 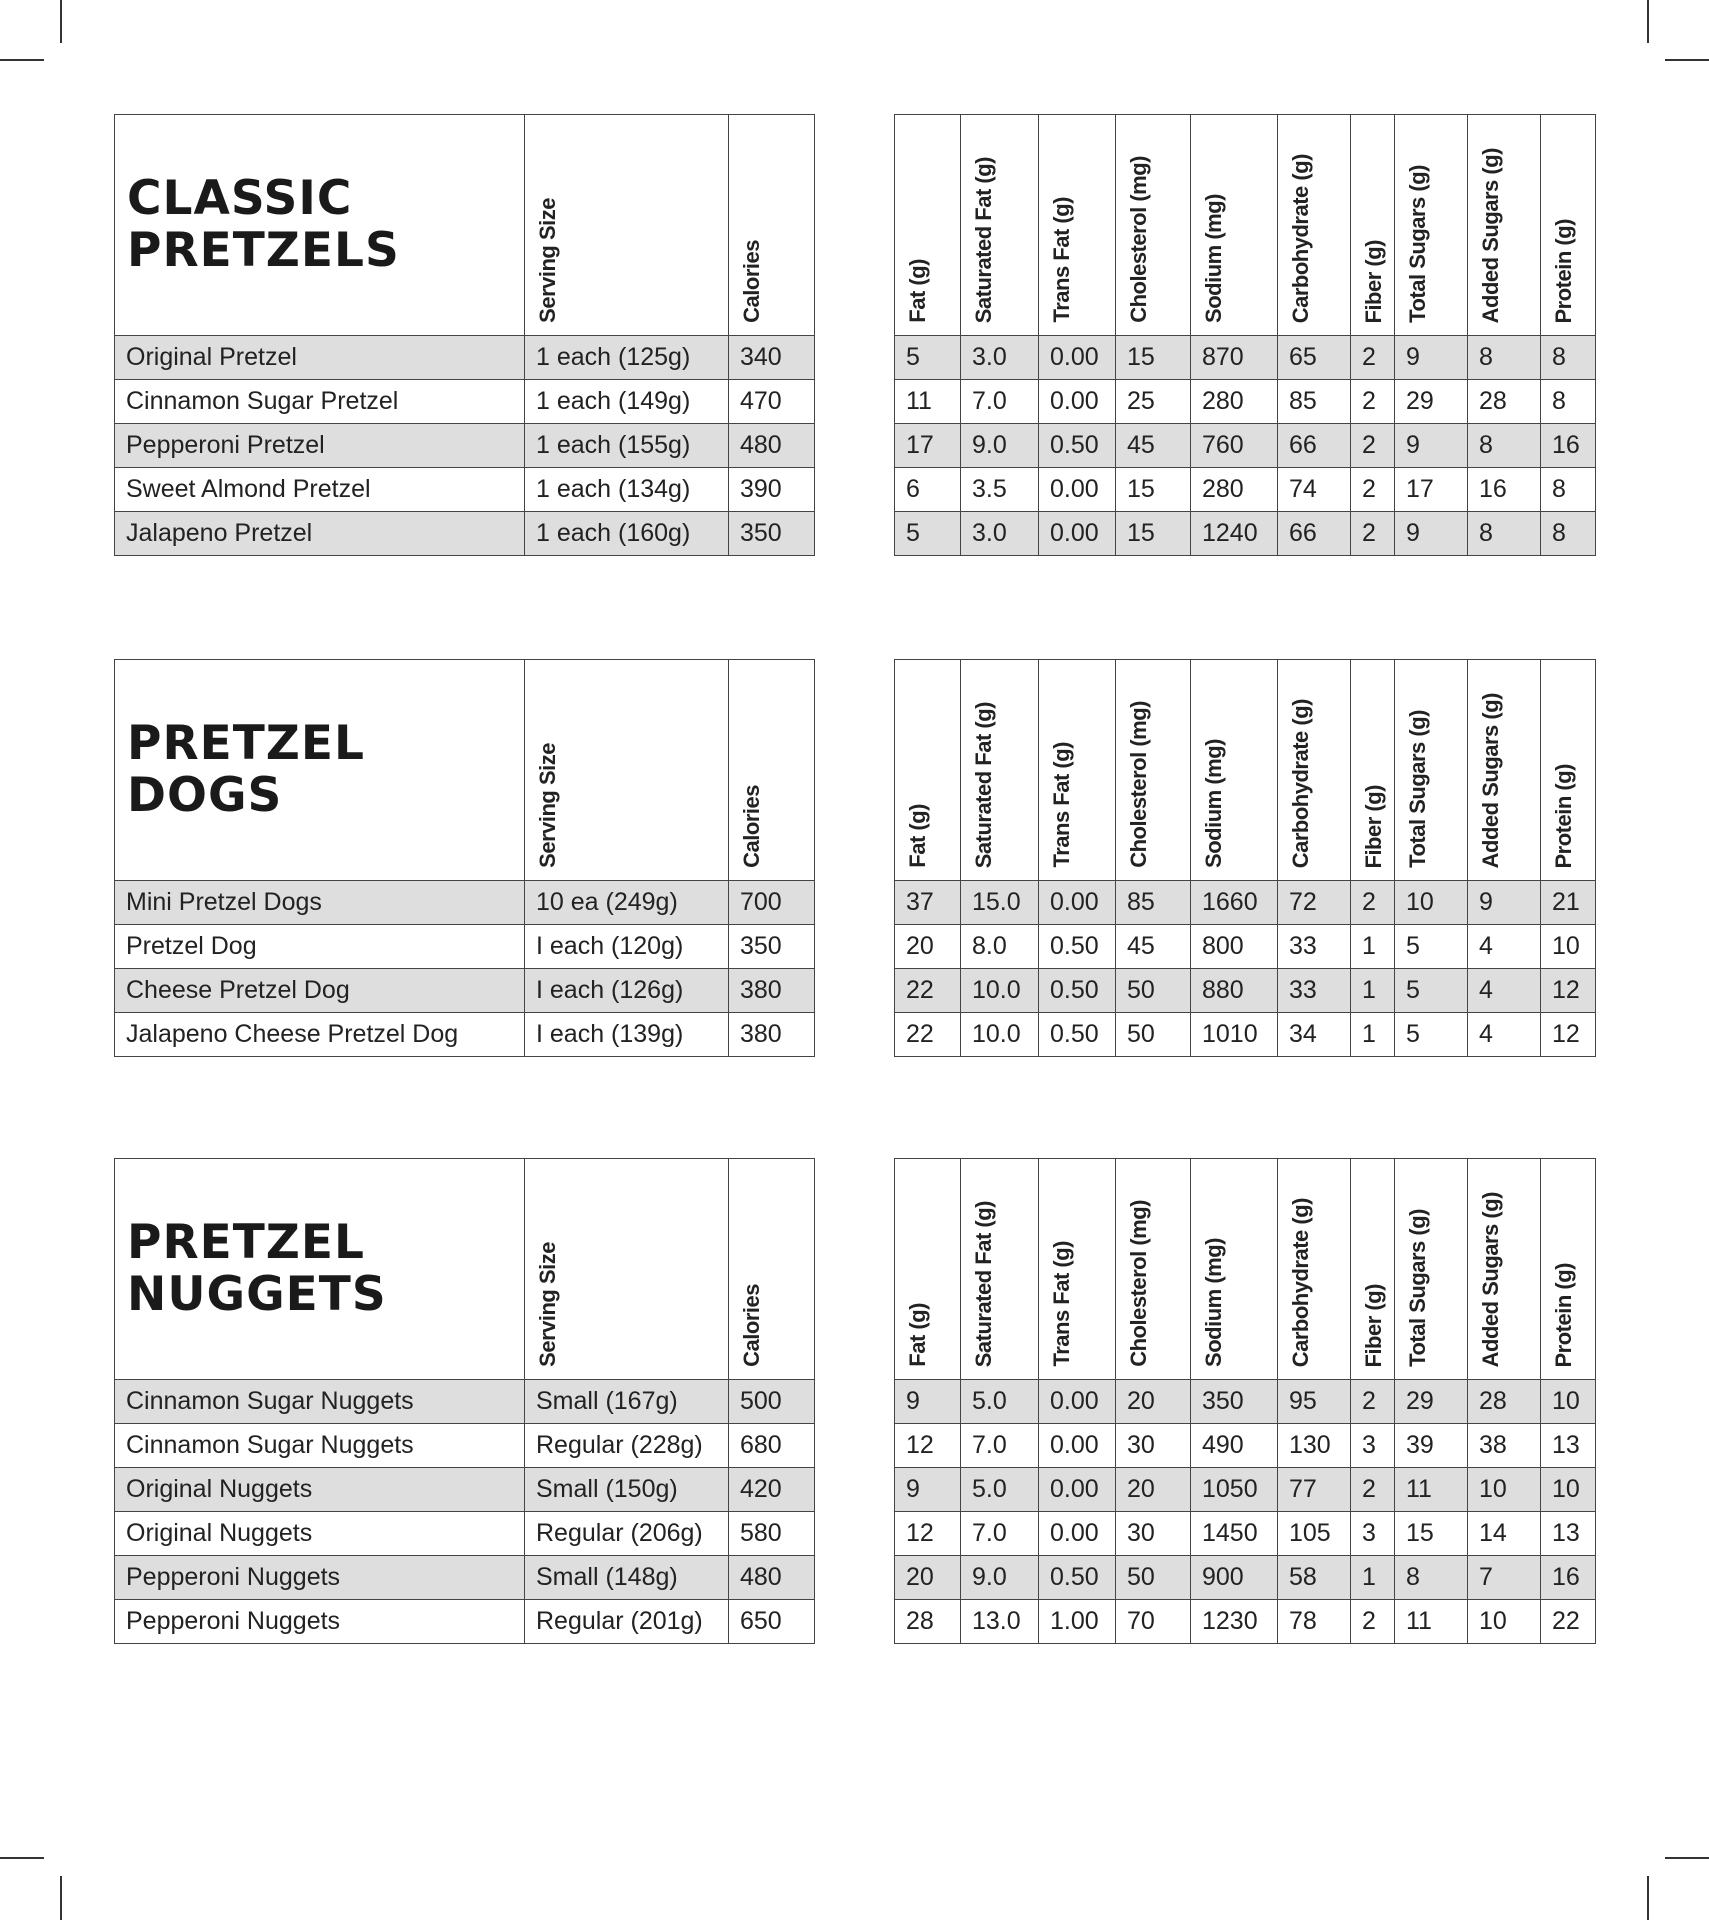 I want to click on calories: 380, so click(x=771, y=1034).